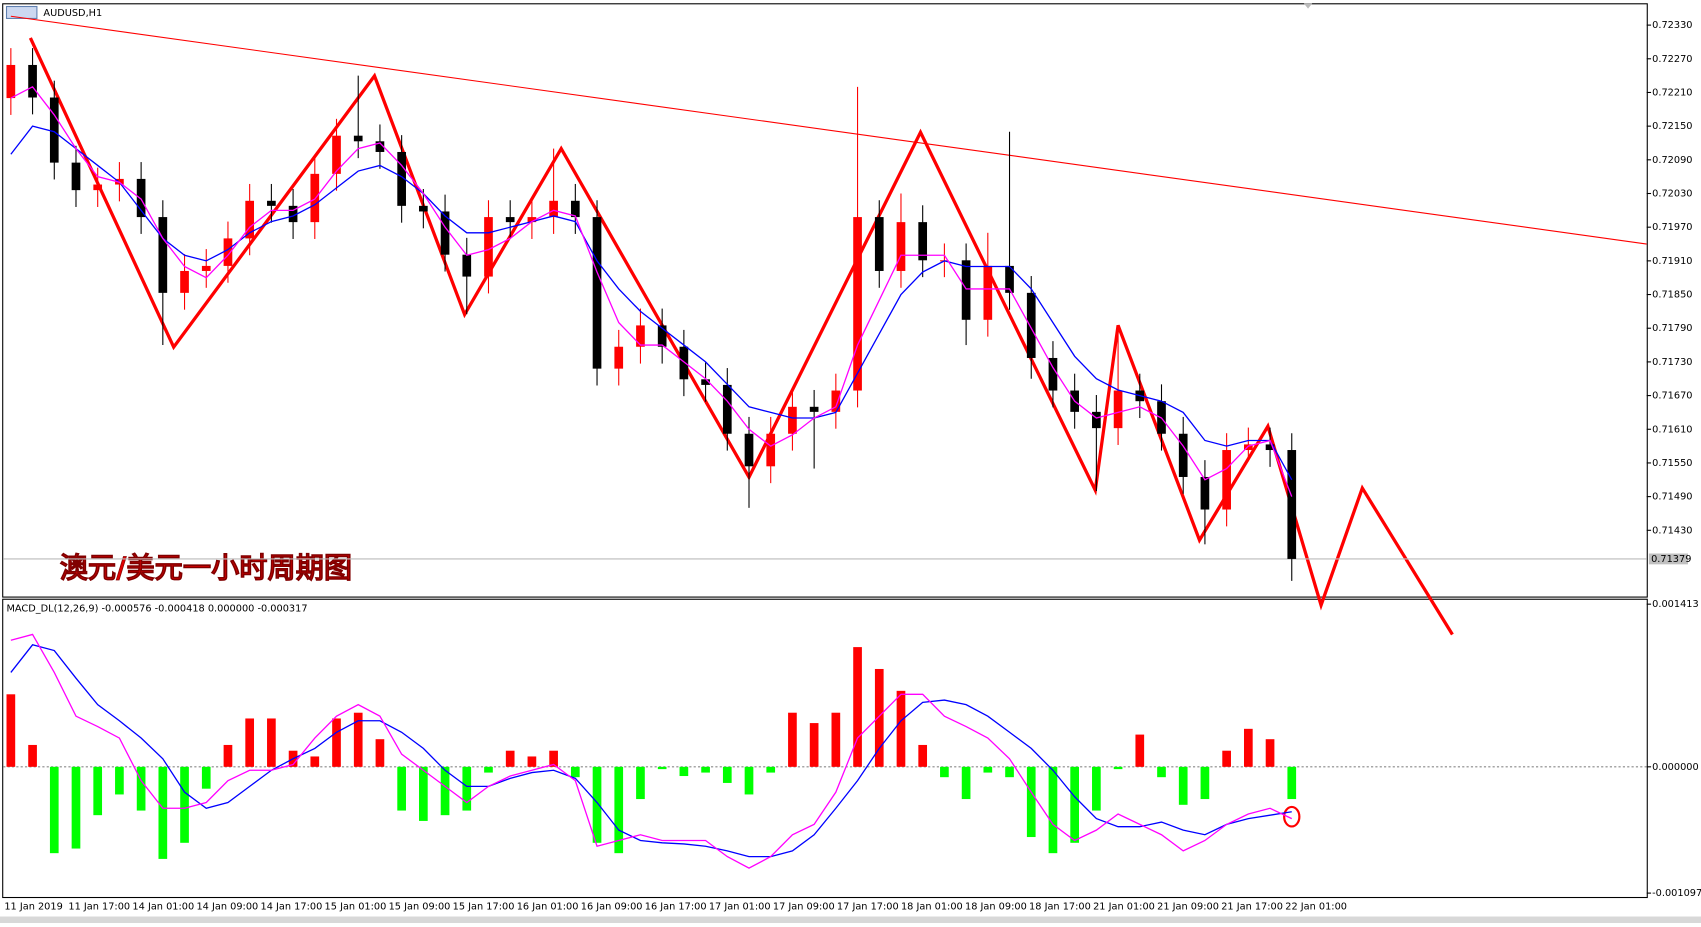 The image size is (1701, 927). Describe the element at coordinates (1675, 767) in the screenshot. I see `y-tick-label: 0.000000` at that location.